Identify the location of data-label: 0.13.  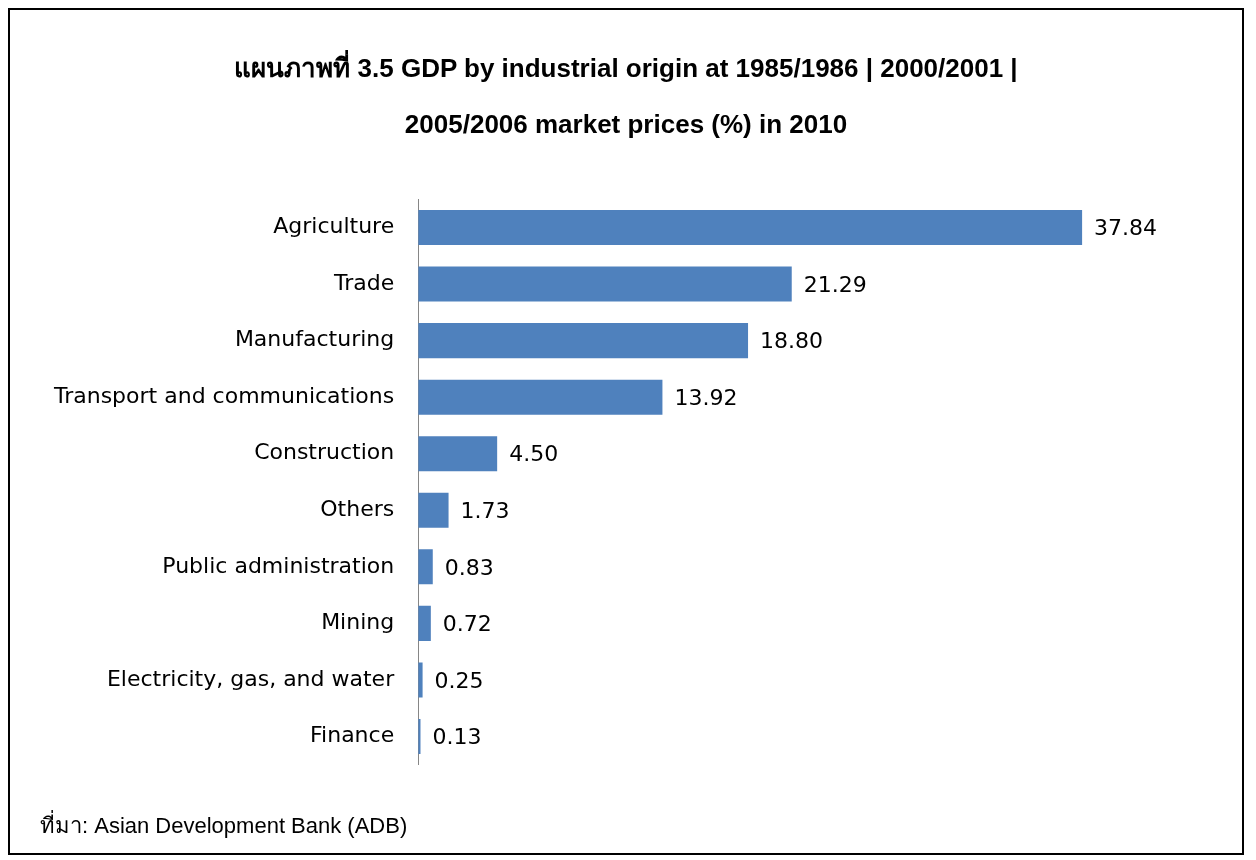
(457, 737).